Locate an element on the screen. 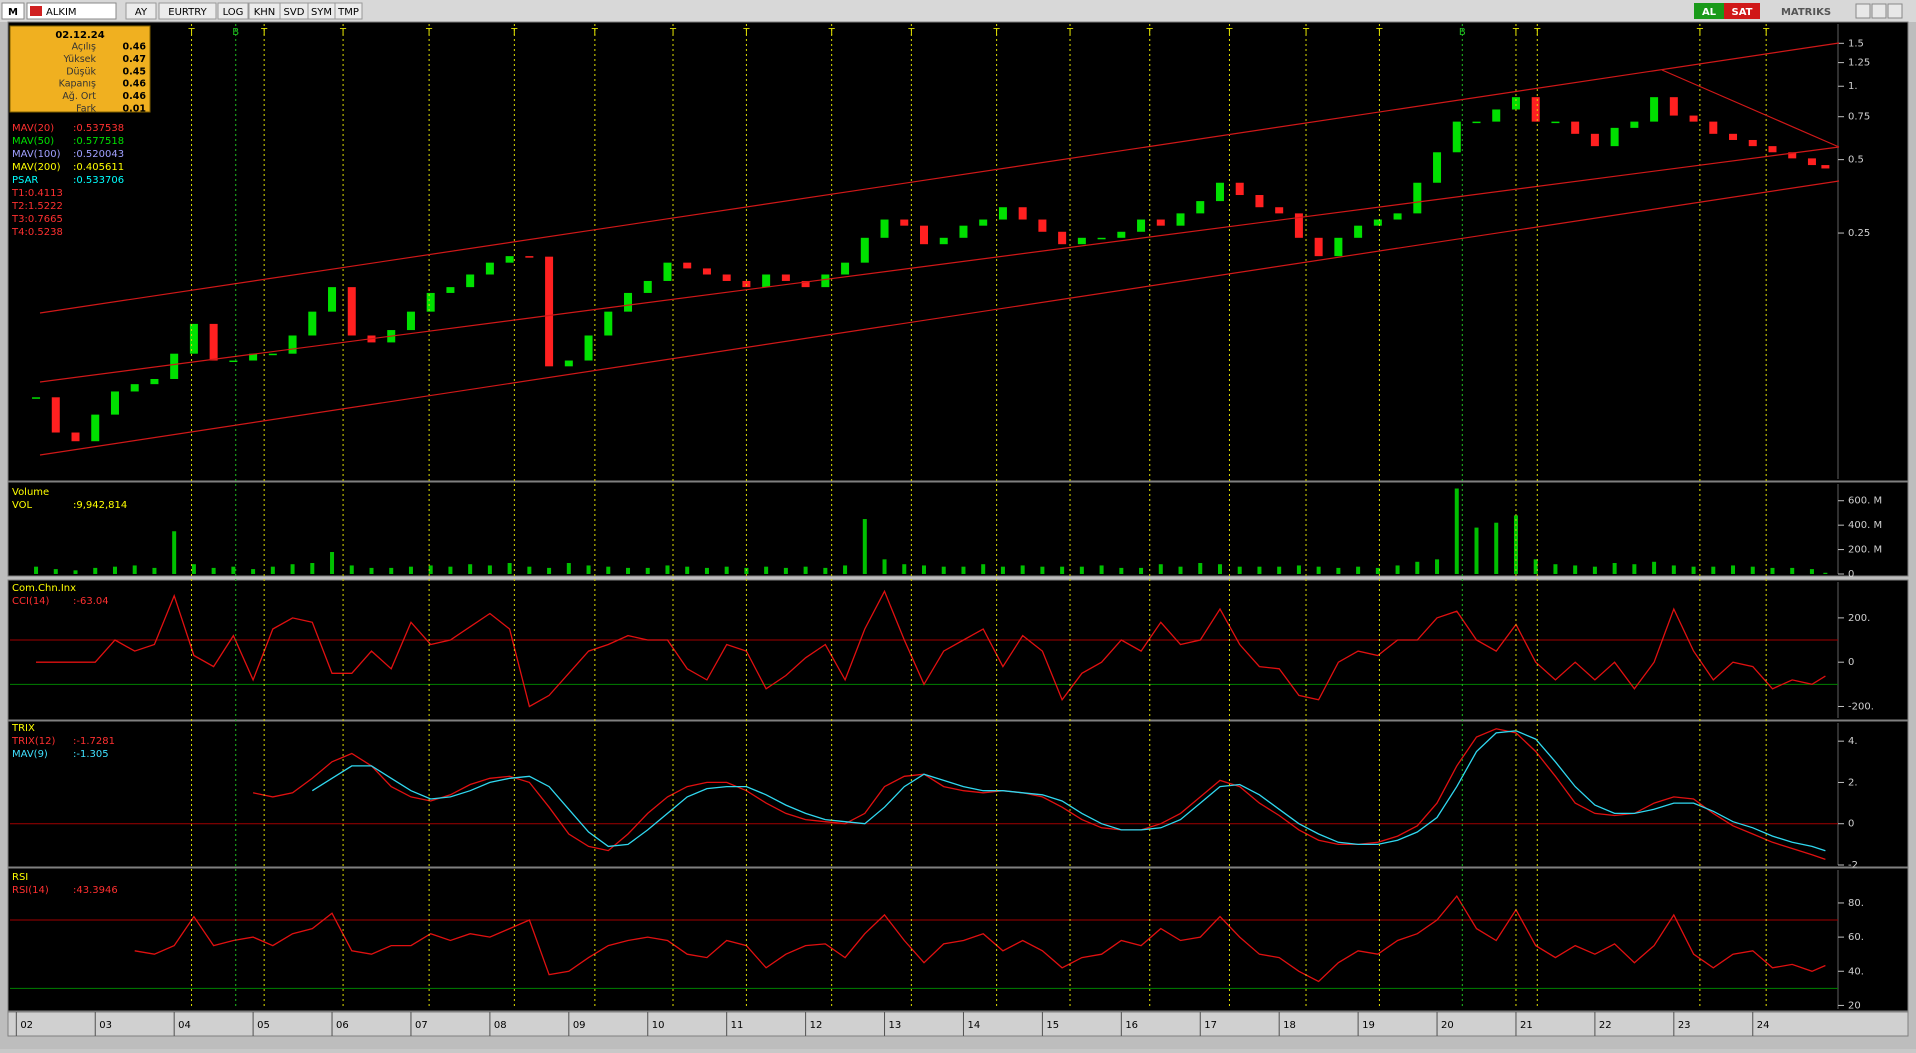 The height and width of the screenshot is (1053, 1916). y-tick-label: 0.5 is located at coordinates (1856, 160).